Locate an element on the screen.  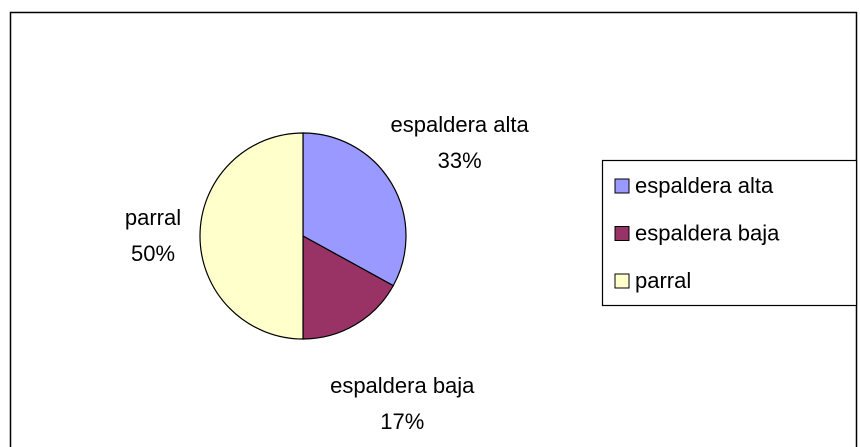
data-label-value: 17% is located at coordinates (402, 421).